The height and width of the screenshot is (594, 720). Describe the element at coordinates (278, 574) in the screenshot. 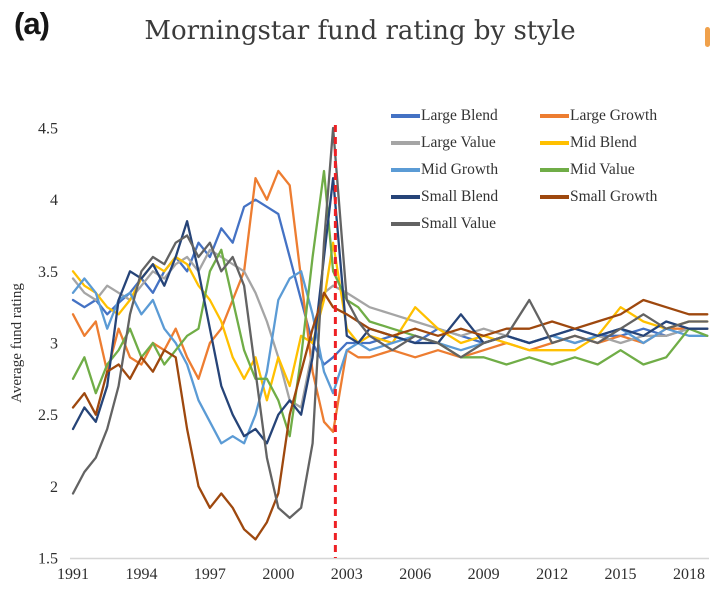

I see `x-tick-label: 2000` at that location.